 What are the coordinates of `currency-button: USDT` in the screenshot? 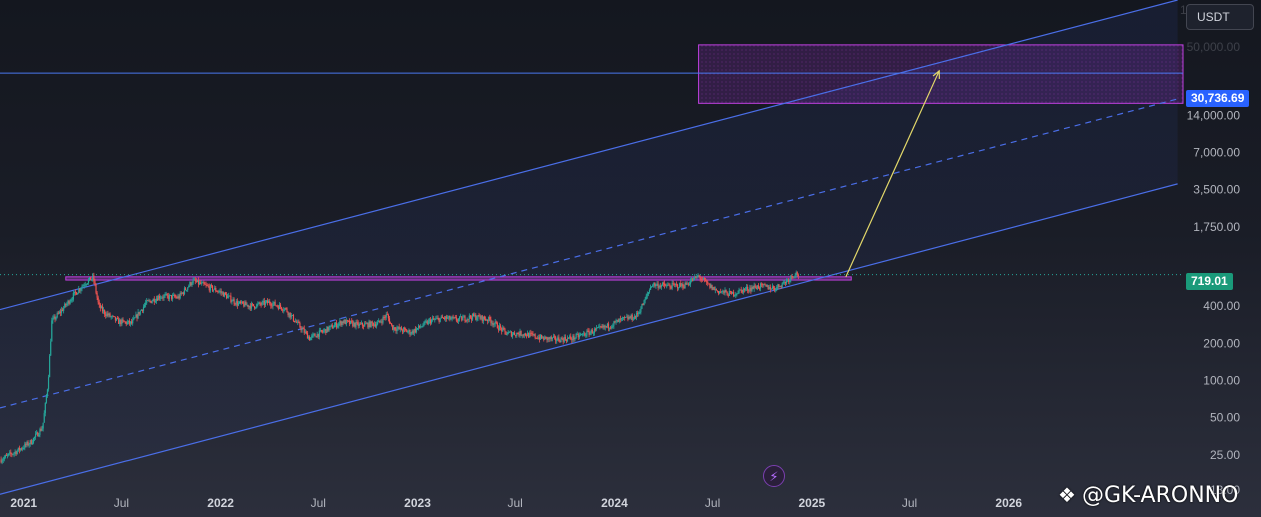 It's located at (1220, 17).